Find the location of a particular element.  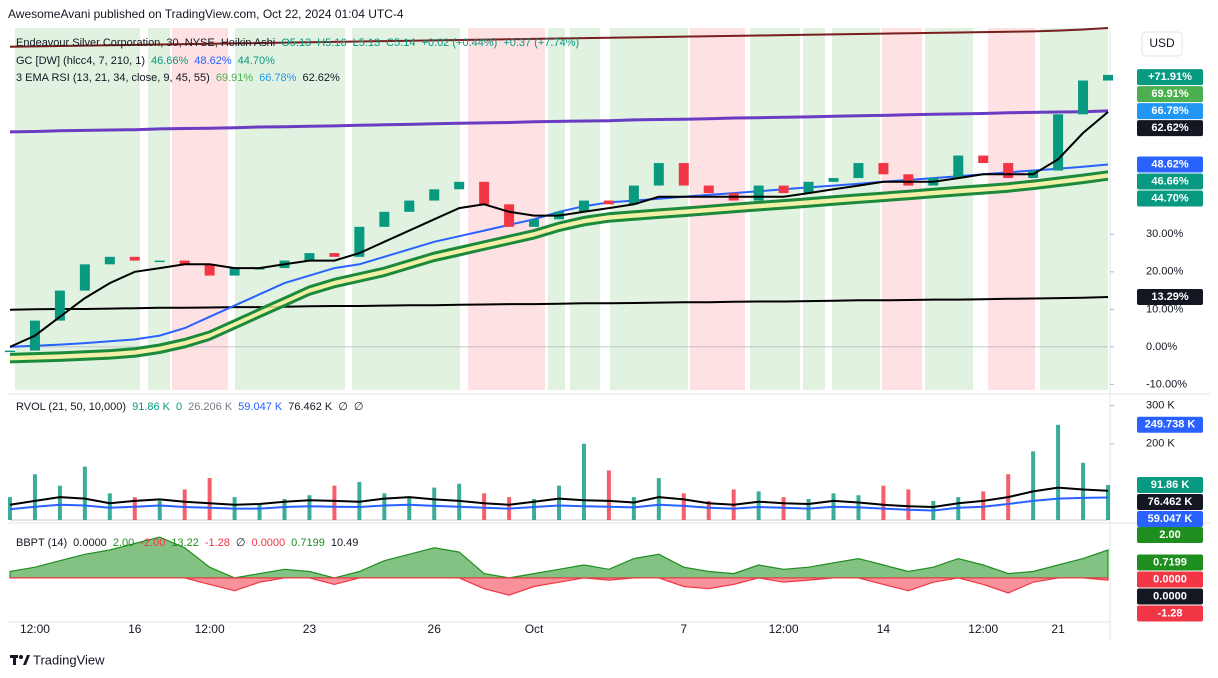

x-tick-label: 23 is located at coordinates (310, 629).